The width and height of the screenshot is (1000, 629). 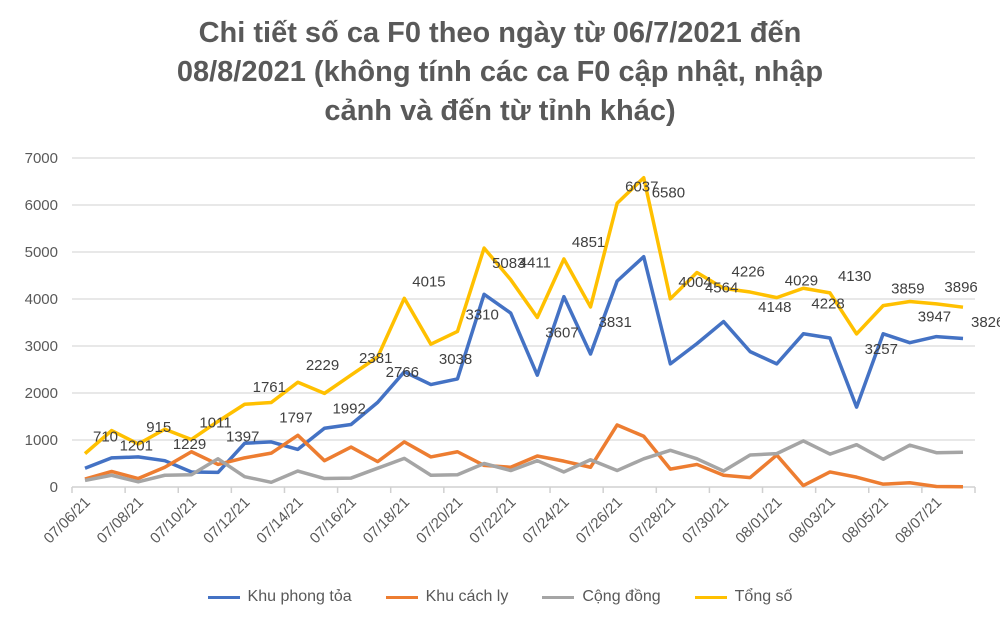 I want to click on legend-item: Cộng đồng, so click(x=601, y=597).